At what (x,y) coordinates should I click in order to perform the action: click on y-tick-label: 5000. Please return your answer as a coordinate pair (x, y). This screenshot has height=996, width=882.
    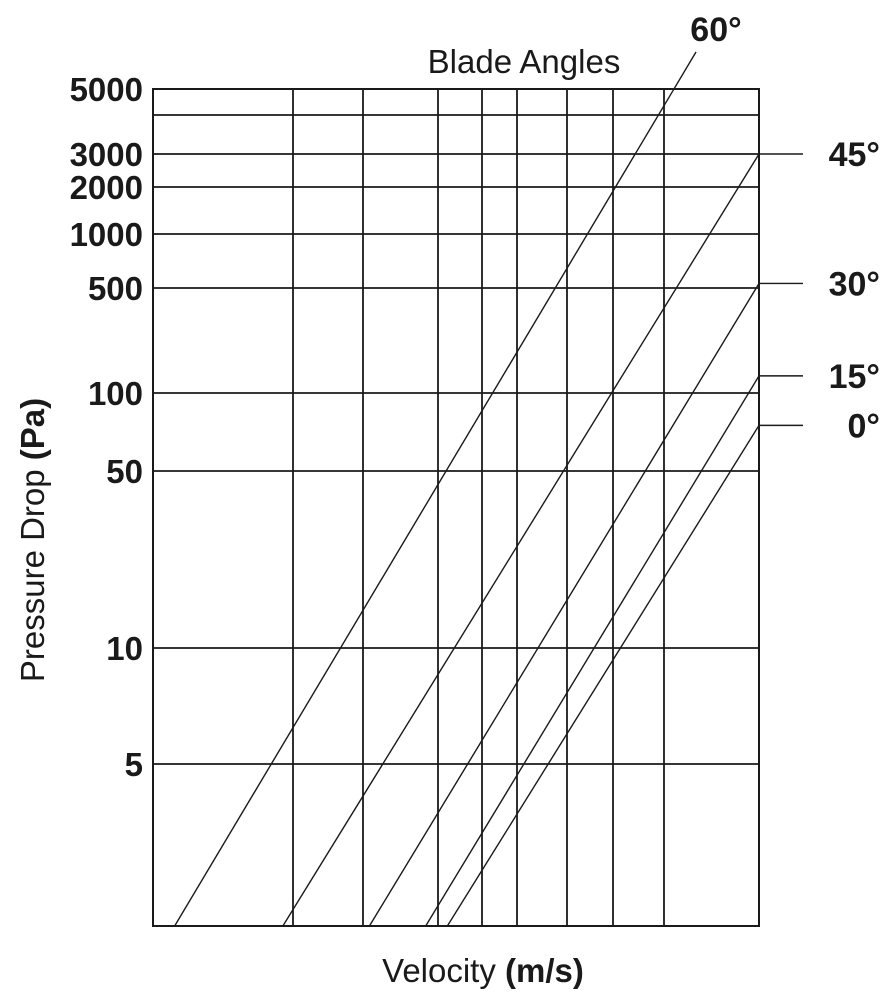
    Looking at the image, I should click on (106, 89).